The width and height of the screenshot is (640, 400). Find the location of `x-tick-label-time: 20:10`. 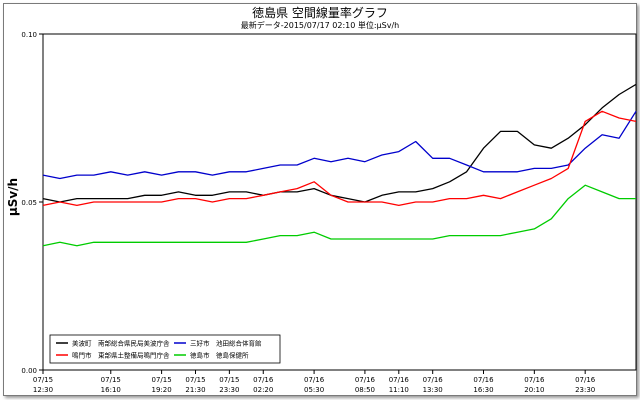

x-tick-label-time: 20:10 is located at coordinates (534, 390).